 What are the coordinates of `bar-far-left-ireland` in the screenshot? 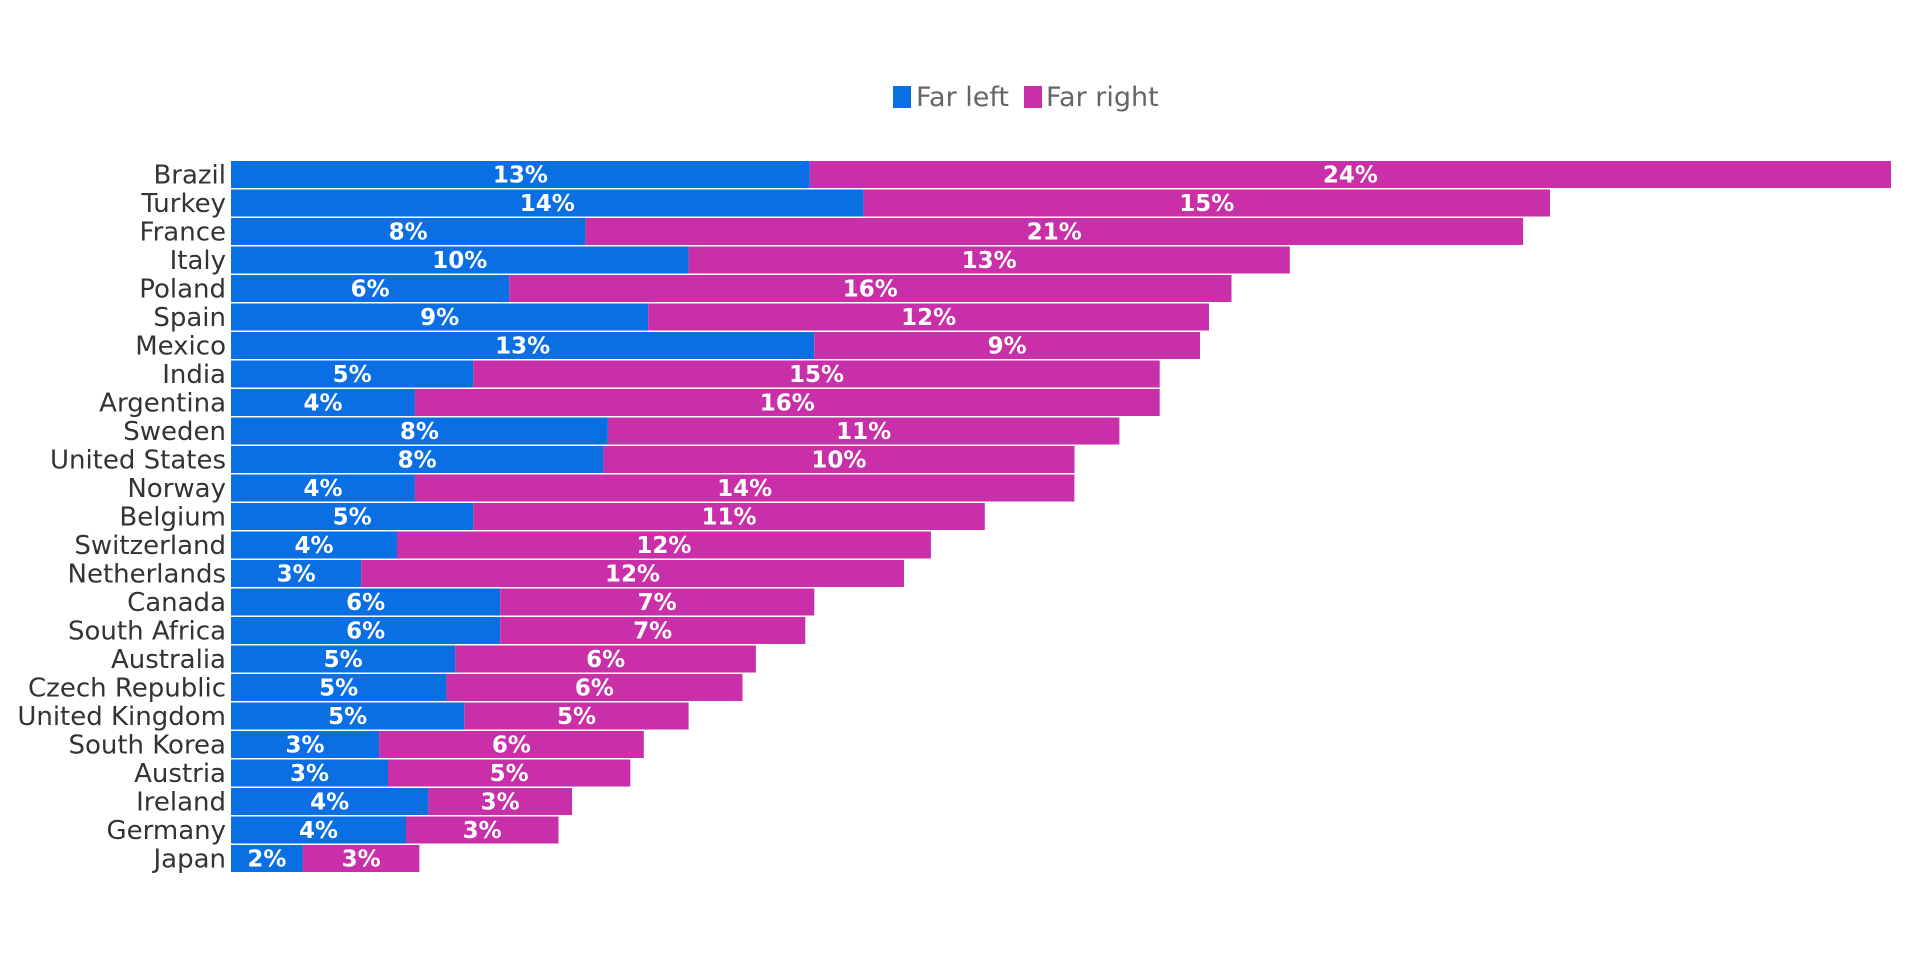 It's located at (330, 801).